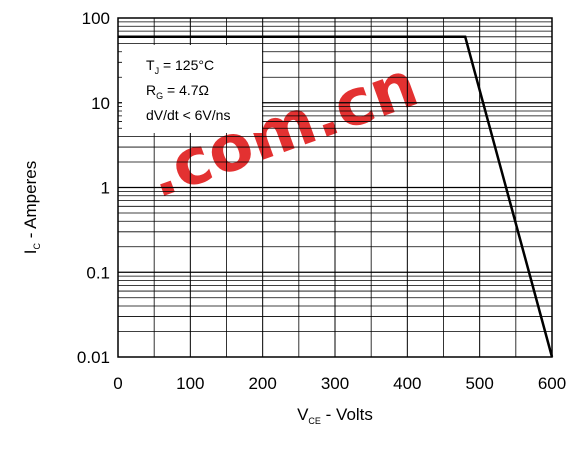 This screenshot has width=583, height=450. What do you see at coordinates (314, 421) in the screenshot?
I see `x-axis-title-sub: CE` at bounding box center [314, 421].